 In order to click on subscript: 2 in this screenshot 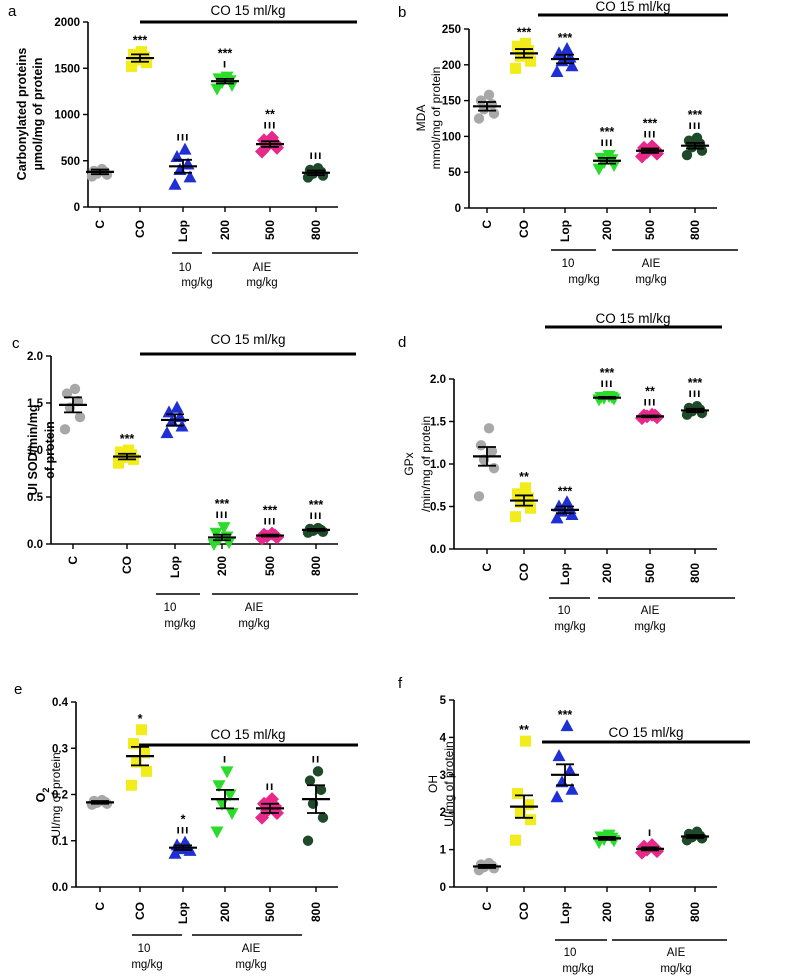, I will do `click(46, 790)`.